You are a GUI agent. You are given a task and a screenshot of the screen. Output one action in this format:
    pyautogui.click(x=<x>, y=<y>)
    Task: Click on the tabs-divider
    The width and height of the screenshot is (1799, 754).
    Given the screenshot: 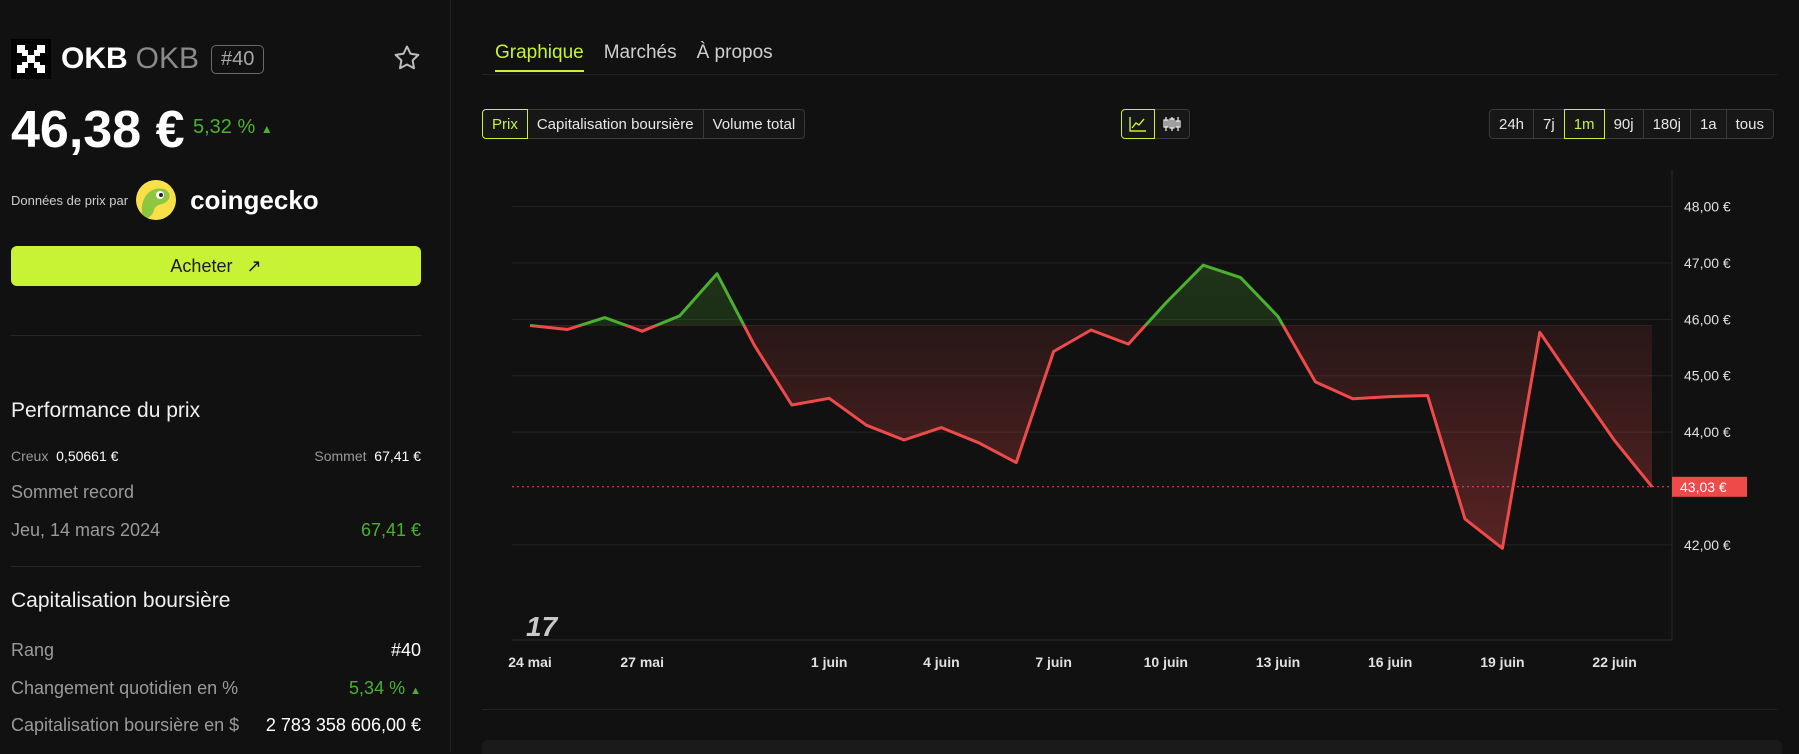 What is the action you would take?
    pyautogui.click(x=1129, y=74)
    